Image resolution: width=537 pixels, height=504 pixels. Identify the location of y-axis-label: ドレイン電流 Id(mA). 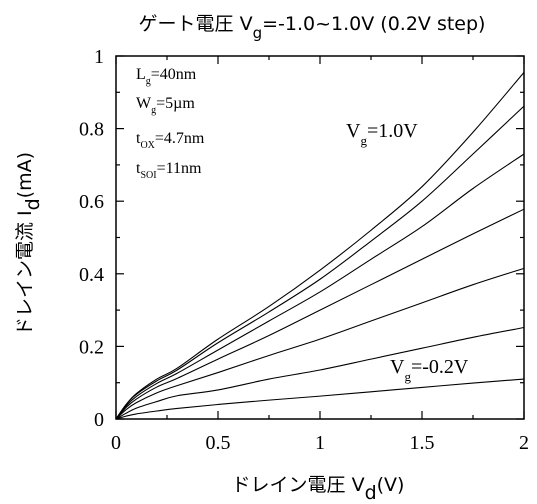
(29, 244).